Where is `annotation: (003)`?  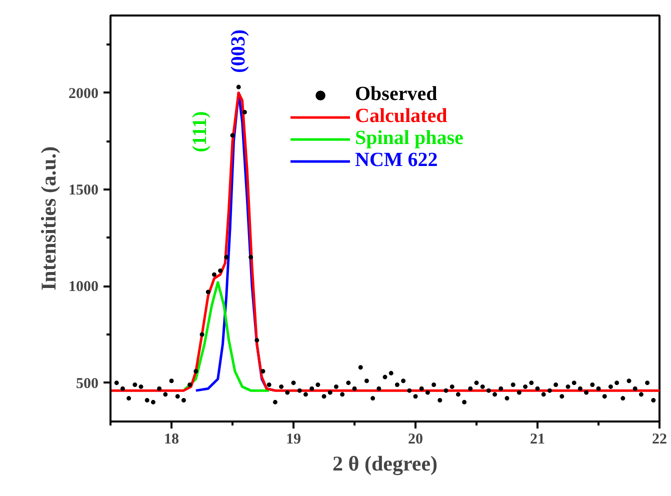 annotation: (003) is located at coordinates (239, 51).